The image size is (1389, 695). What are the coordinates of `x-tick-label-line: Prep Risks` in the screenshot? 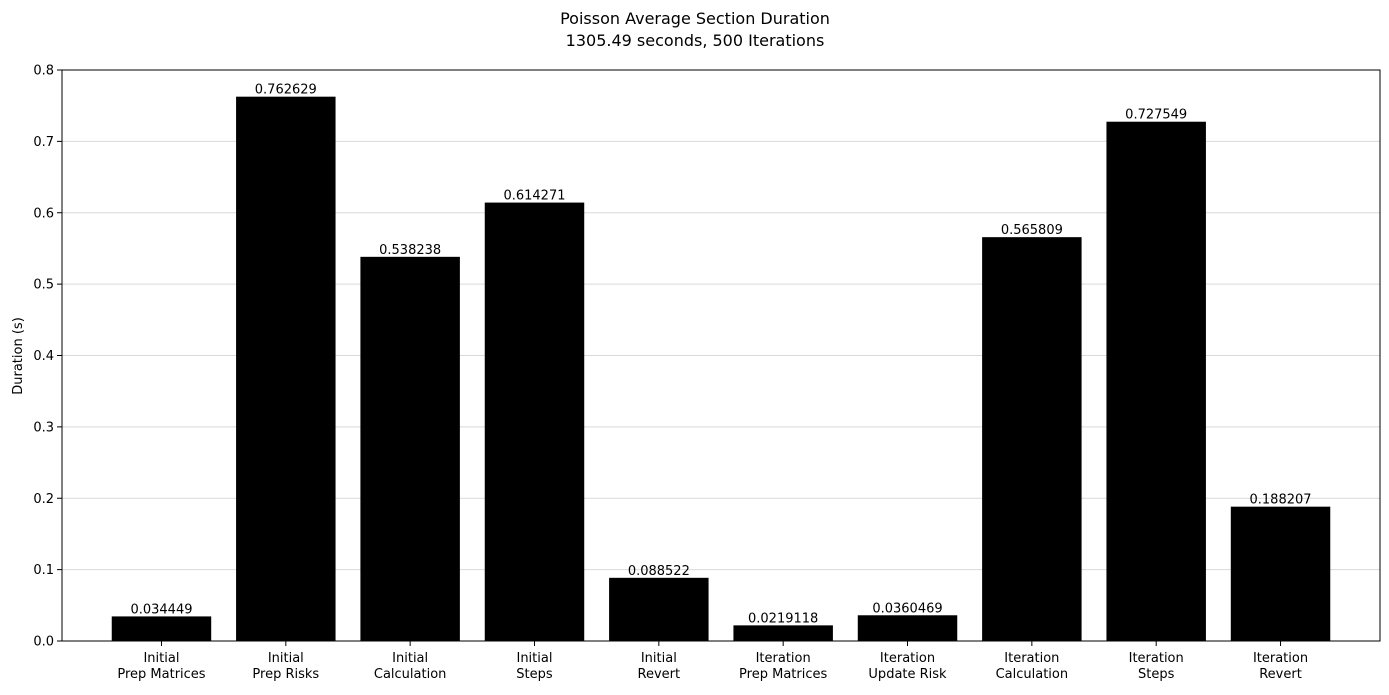 It's located at (285, 674).